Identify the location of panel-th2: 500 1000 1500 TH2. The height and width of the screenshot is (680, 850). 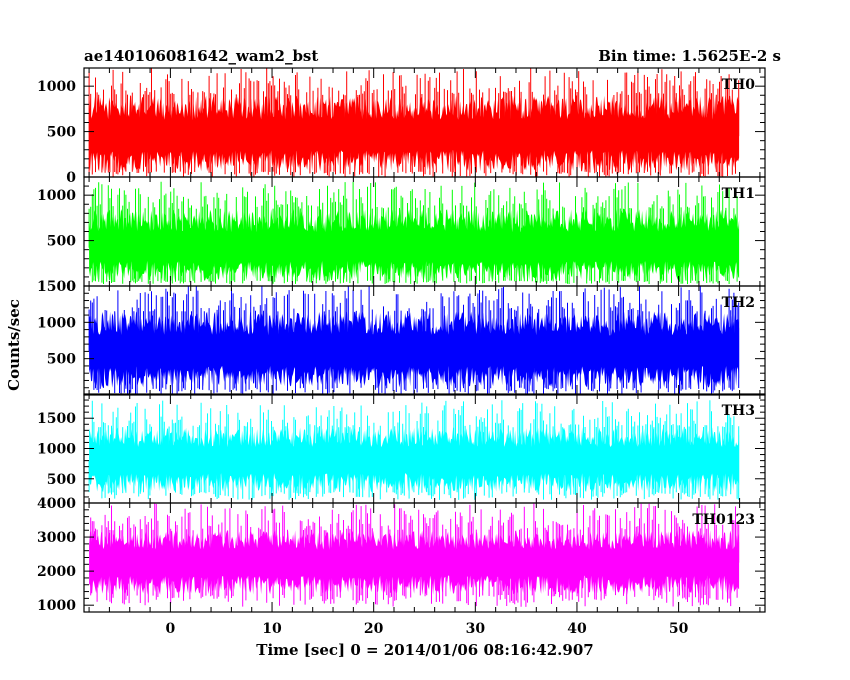
(401, 337).